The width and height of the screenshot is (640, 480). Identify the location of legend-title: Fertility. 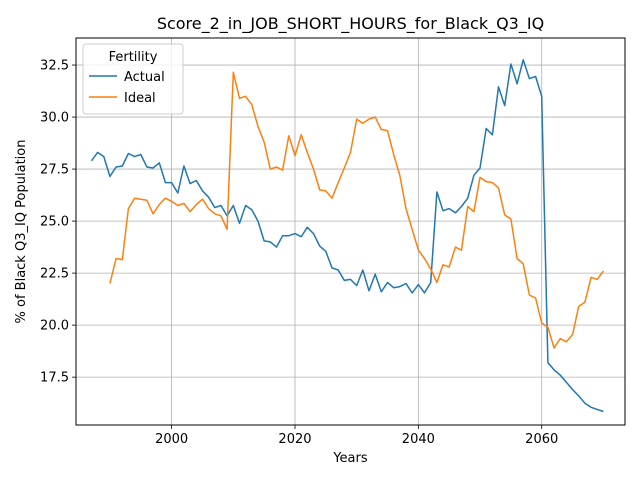
(133, 57).